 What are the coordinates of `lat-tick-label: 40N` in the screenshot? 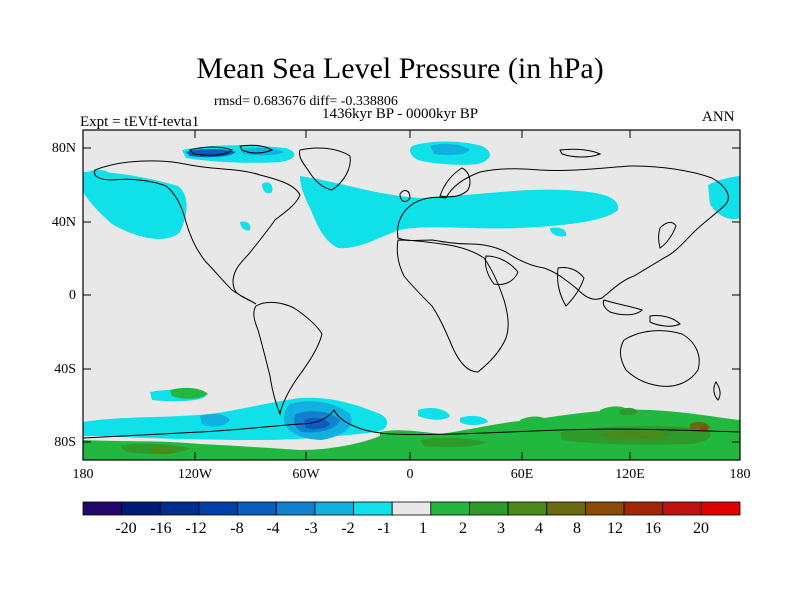 It's located at (63, 222).